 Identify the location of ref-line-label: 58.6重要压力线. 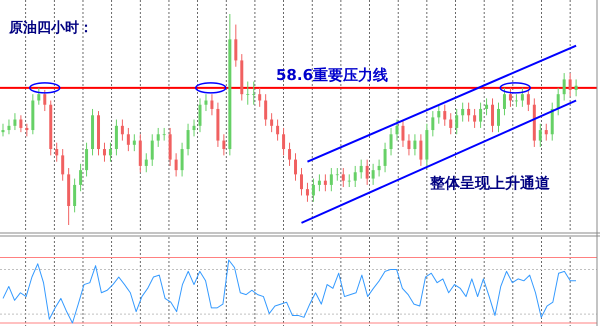
(332, 75).